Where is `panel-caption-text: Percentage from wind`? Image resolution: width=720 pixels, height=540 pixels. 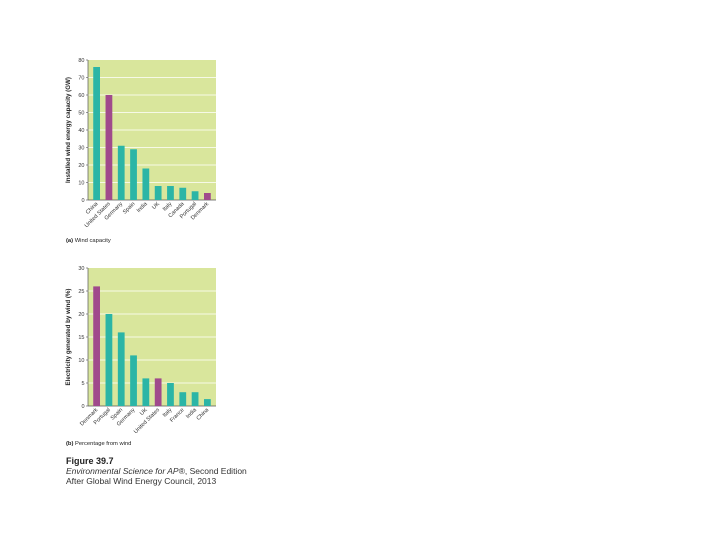
panel-caption-text: Percentage from wind is located at coordinates (103, 444).